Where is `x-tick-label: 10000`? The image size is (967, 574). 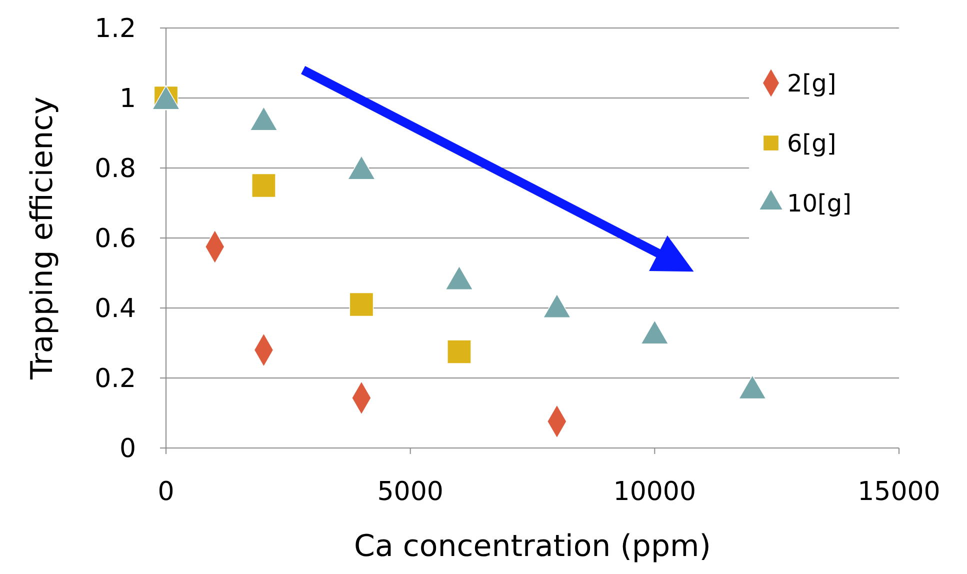 x-tick-label: 10000 is located at coordinates (654, 492).